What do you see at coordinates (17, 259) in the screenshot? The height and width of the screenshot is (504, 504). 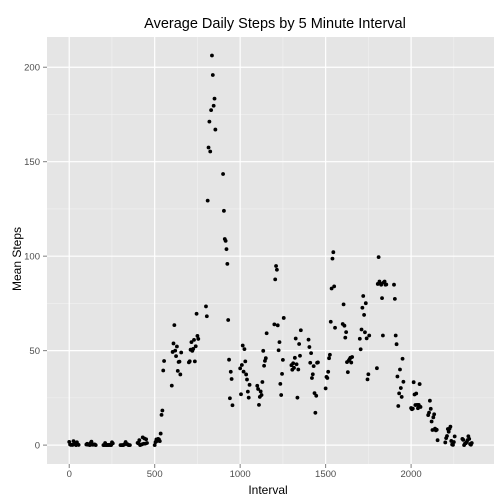 I see `y-axis-title: Mean Steps` at bounding box center [17, 259].